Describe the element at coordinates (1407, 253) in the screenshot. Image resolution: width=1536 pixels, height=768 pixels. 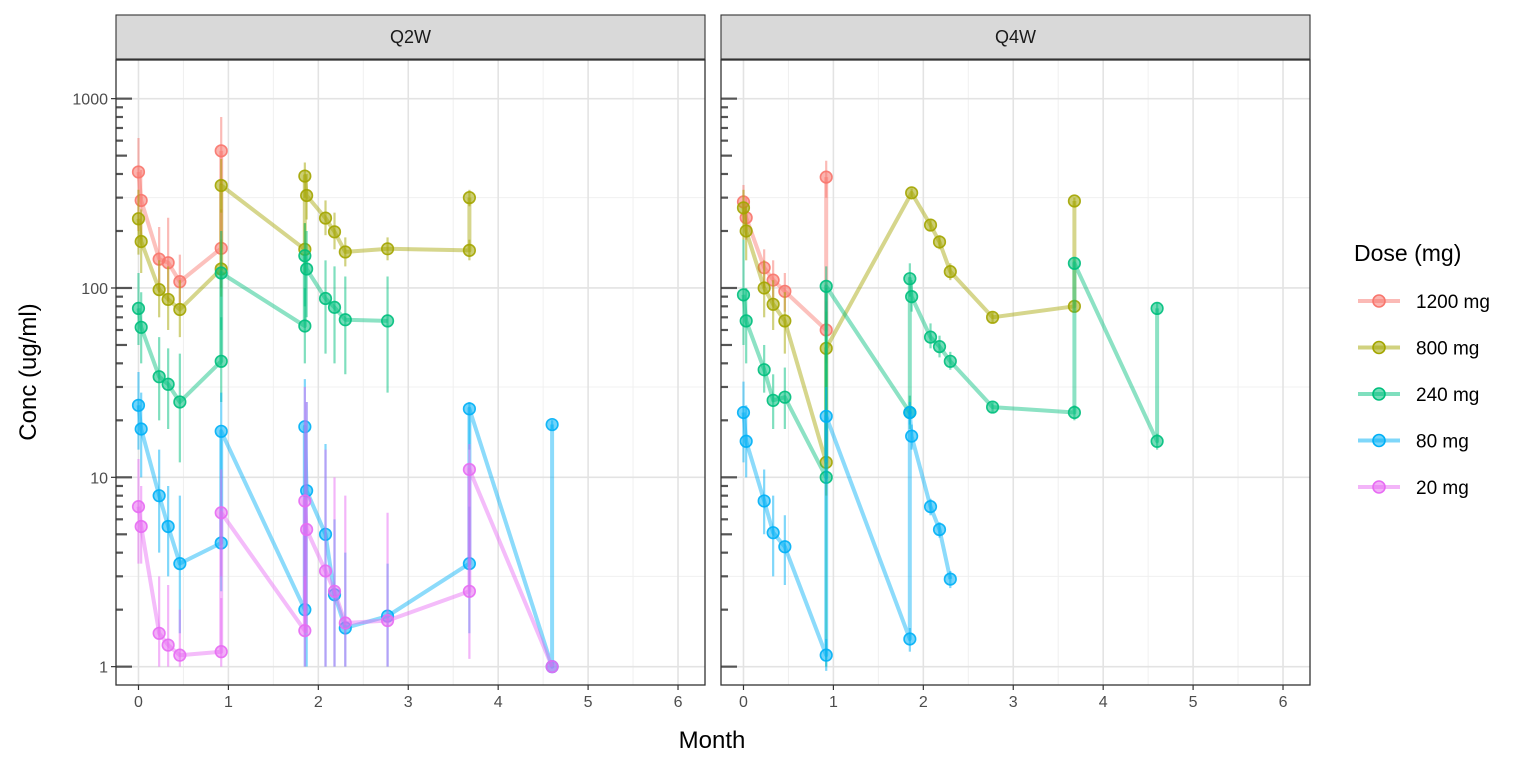
I see `legend-title: Dose (mg)` at that location.